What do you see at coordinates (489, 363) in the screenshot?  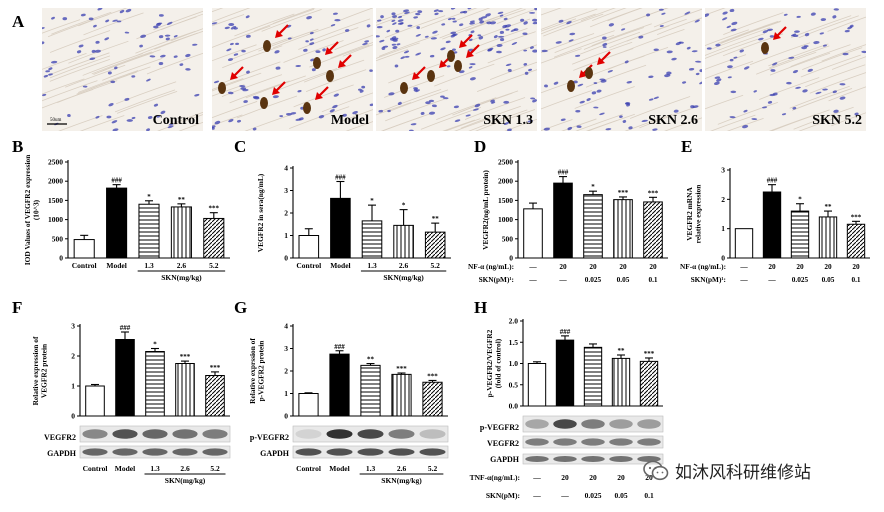 I see `y-axis-label: p-VEGFR2/VEGFR2` at bounding box center [489, 363].